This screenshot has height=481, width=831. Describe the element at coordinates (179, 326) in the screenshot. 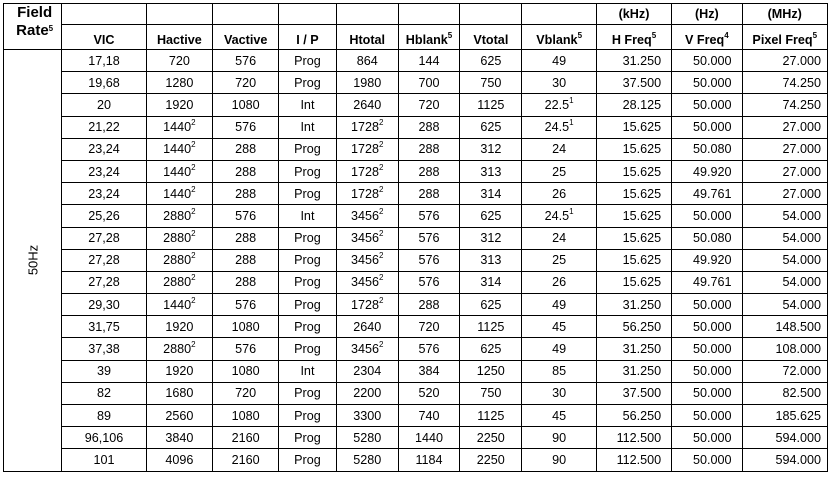

I see `cell-value: 1920` at that location.